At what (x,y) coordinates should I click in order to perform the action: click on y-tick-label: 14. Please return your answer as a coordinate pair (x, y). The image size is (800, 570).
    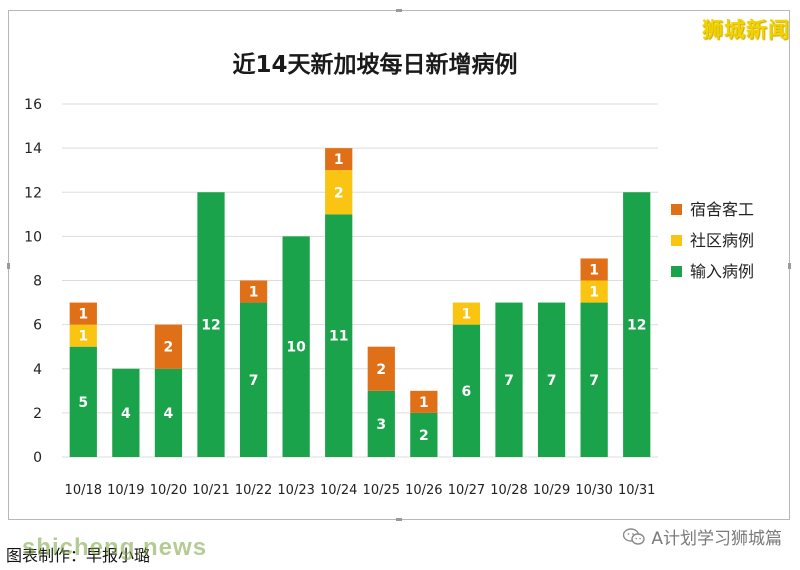
    Looking at the image, I should click on (33, 149).